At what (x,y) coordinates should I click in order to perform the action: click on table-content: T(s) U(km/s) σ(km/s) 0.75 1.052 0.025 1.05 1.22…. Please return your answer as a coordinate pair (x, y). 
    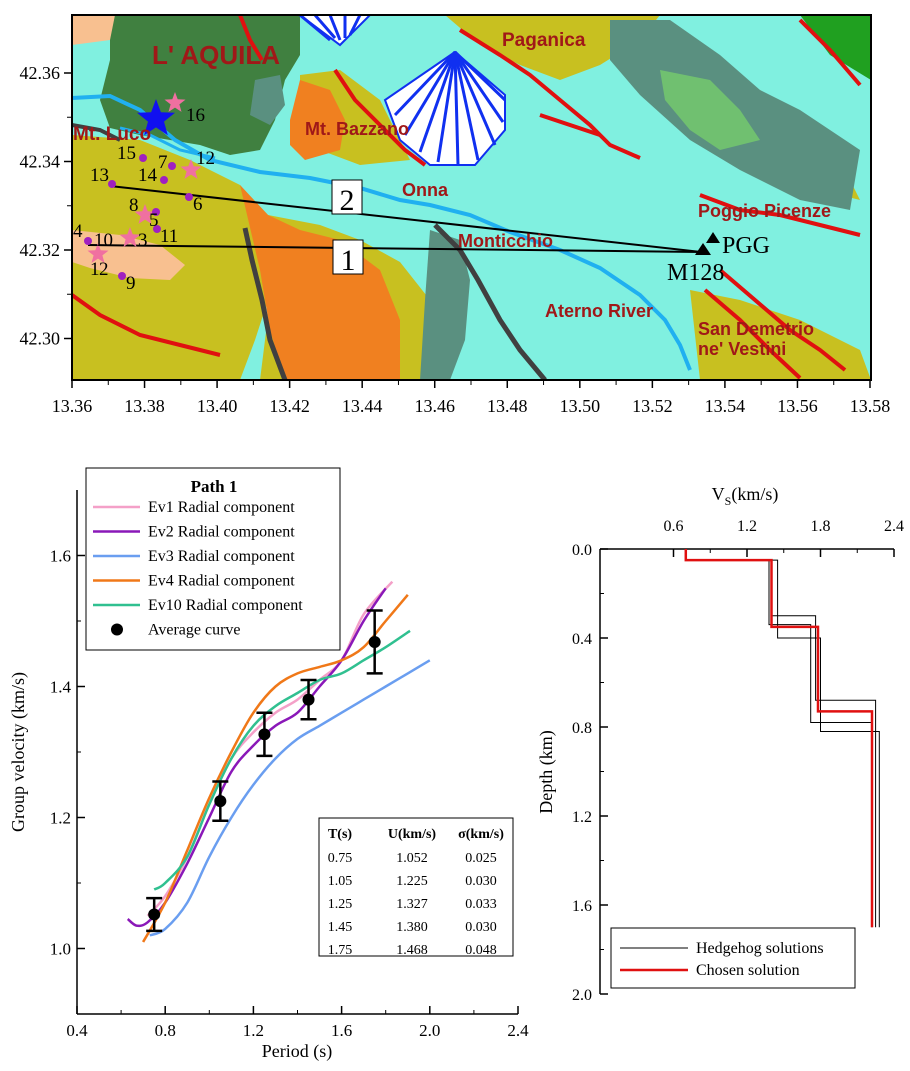
    Looking at the image, I should click on (416, 892).